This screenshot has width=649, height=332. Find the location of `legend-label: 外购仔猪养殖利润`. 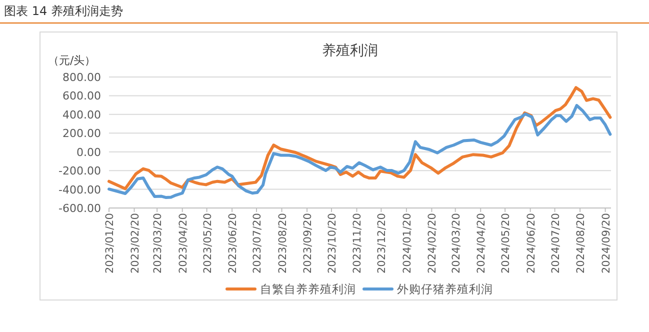

legend-label: 外购仔猪养殖利润 is located at coordinates (445, 289).